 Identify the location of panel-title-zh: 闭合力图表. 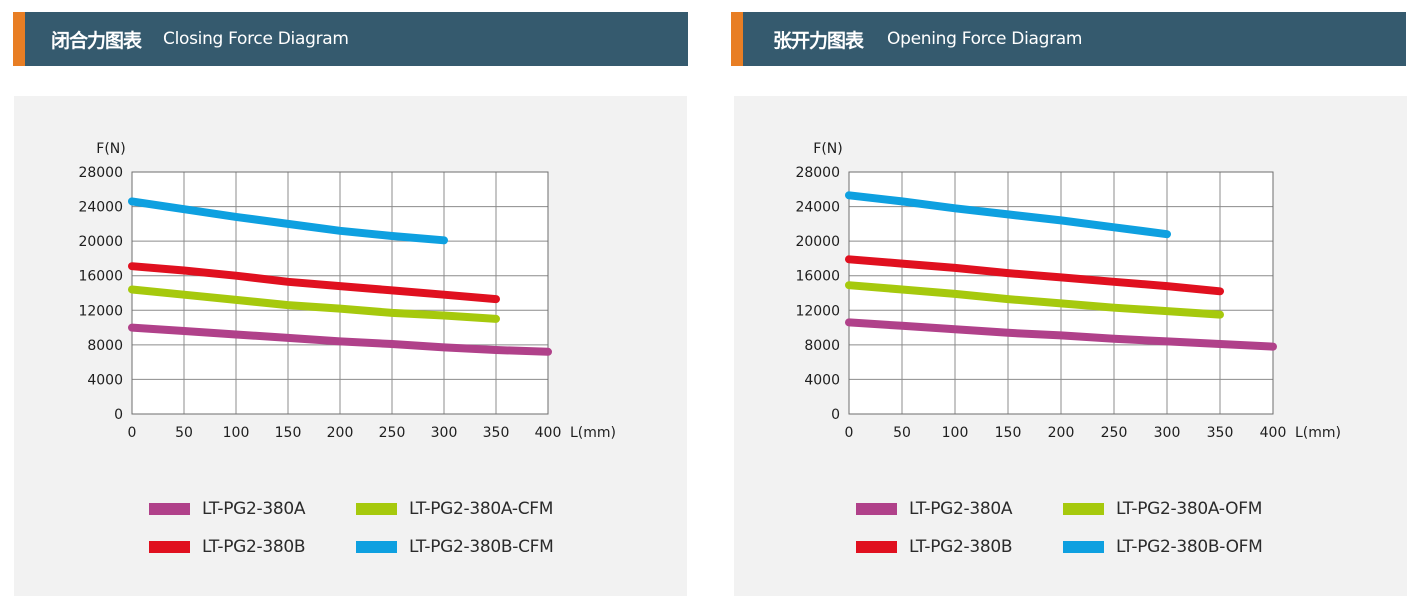
(96, 41).